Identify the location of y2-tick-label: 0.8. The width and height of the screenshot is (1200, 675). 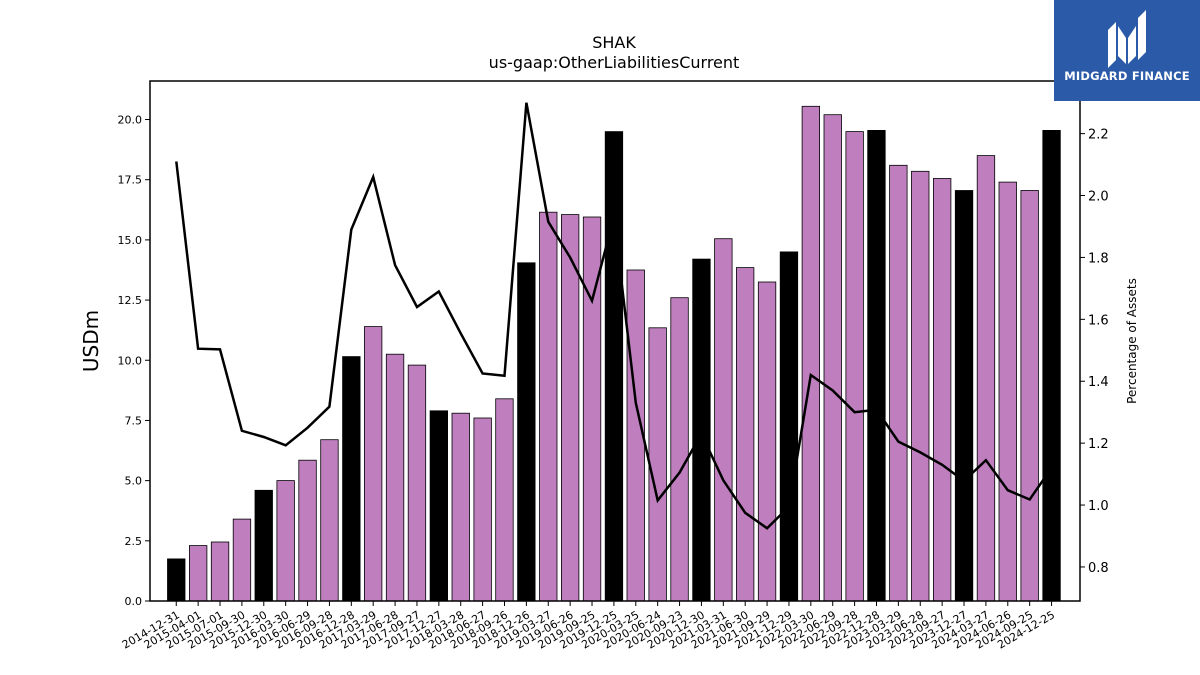
(1098, 568).